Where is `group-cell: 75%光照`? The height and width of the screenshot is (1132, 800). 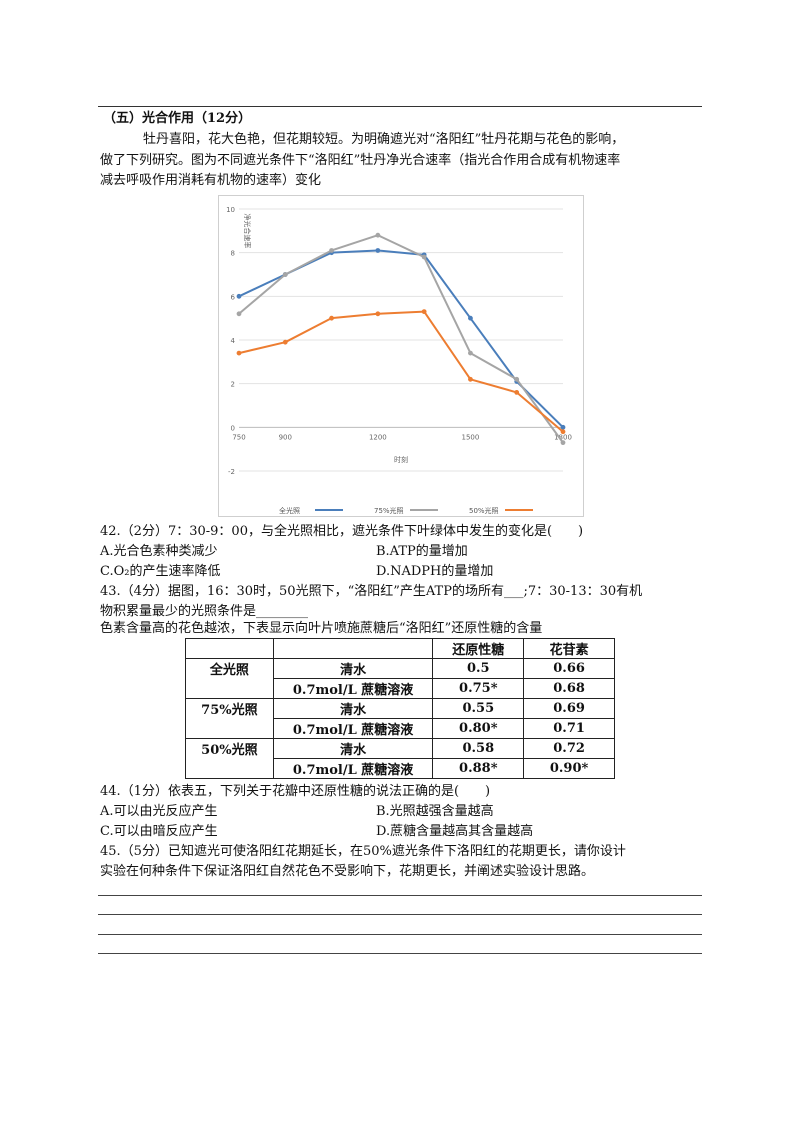 group-cell: 75%光照 is located at coordinates (229, 708).